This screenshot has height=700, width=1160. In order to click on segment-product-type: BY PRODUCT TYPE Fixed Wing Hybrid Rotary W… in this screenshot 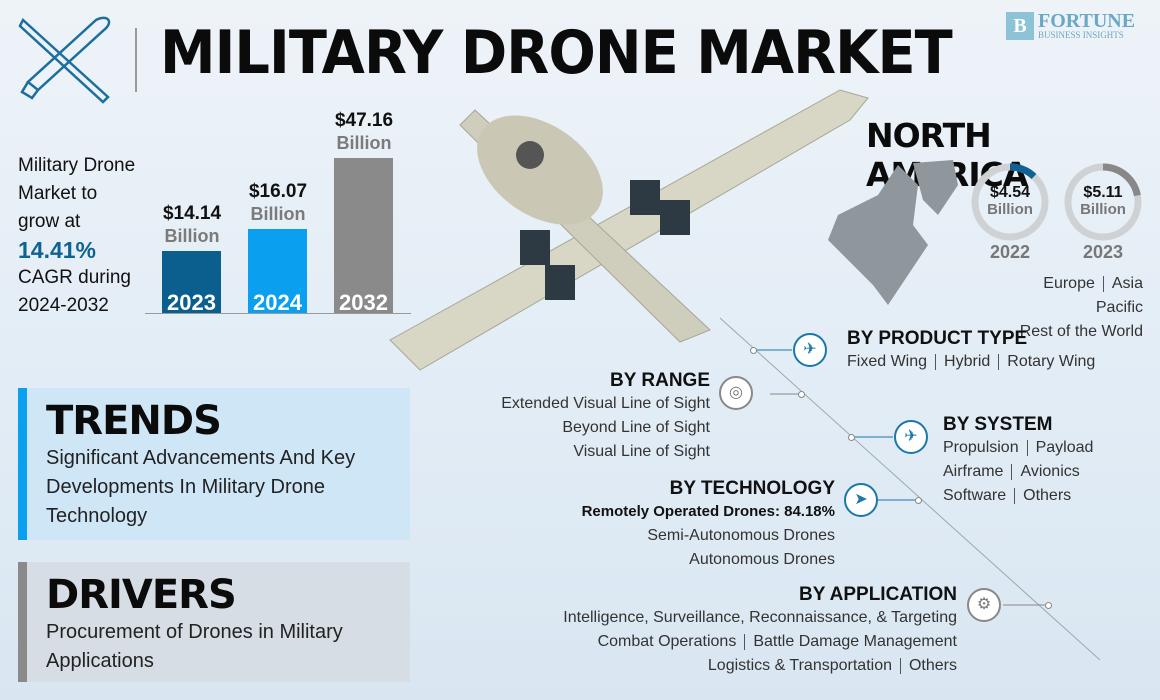, I will do `click(971, 351)`.